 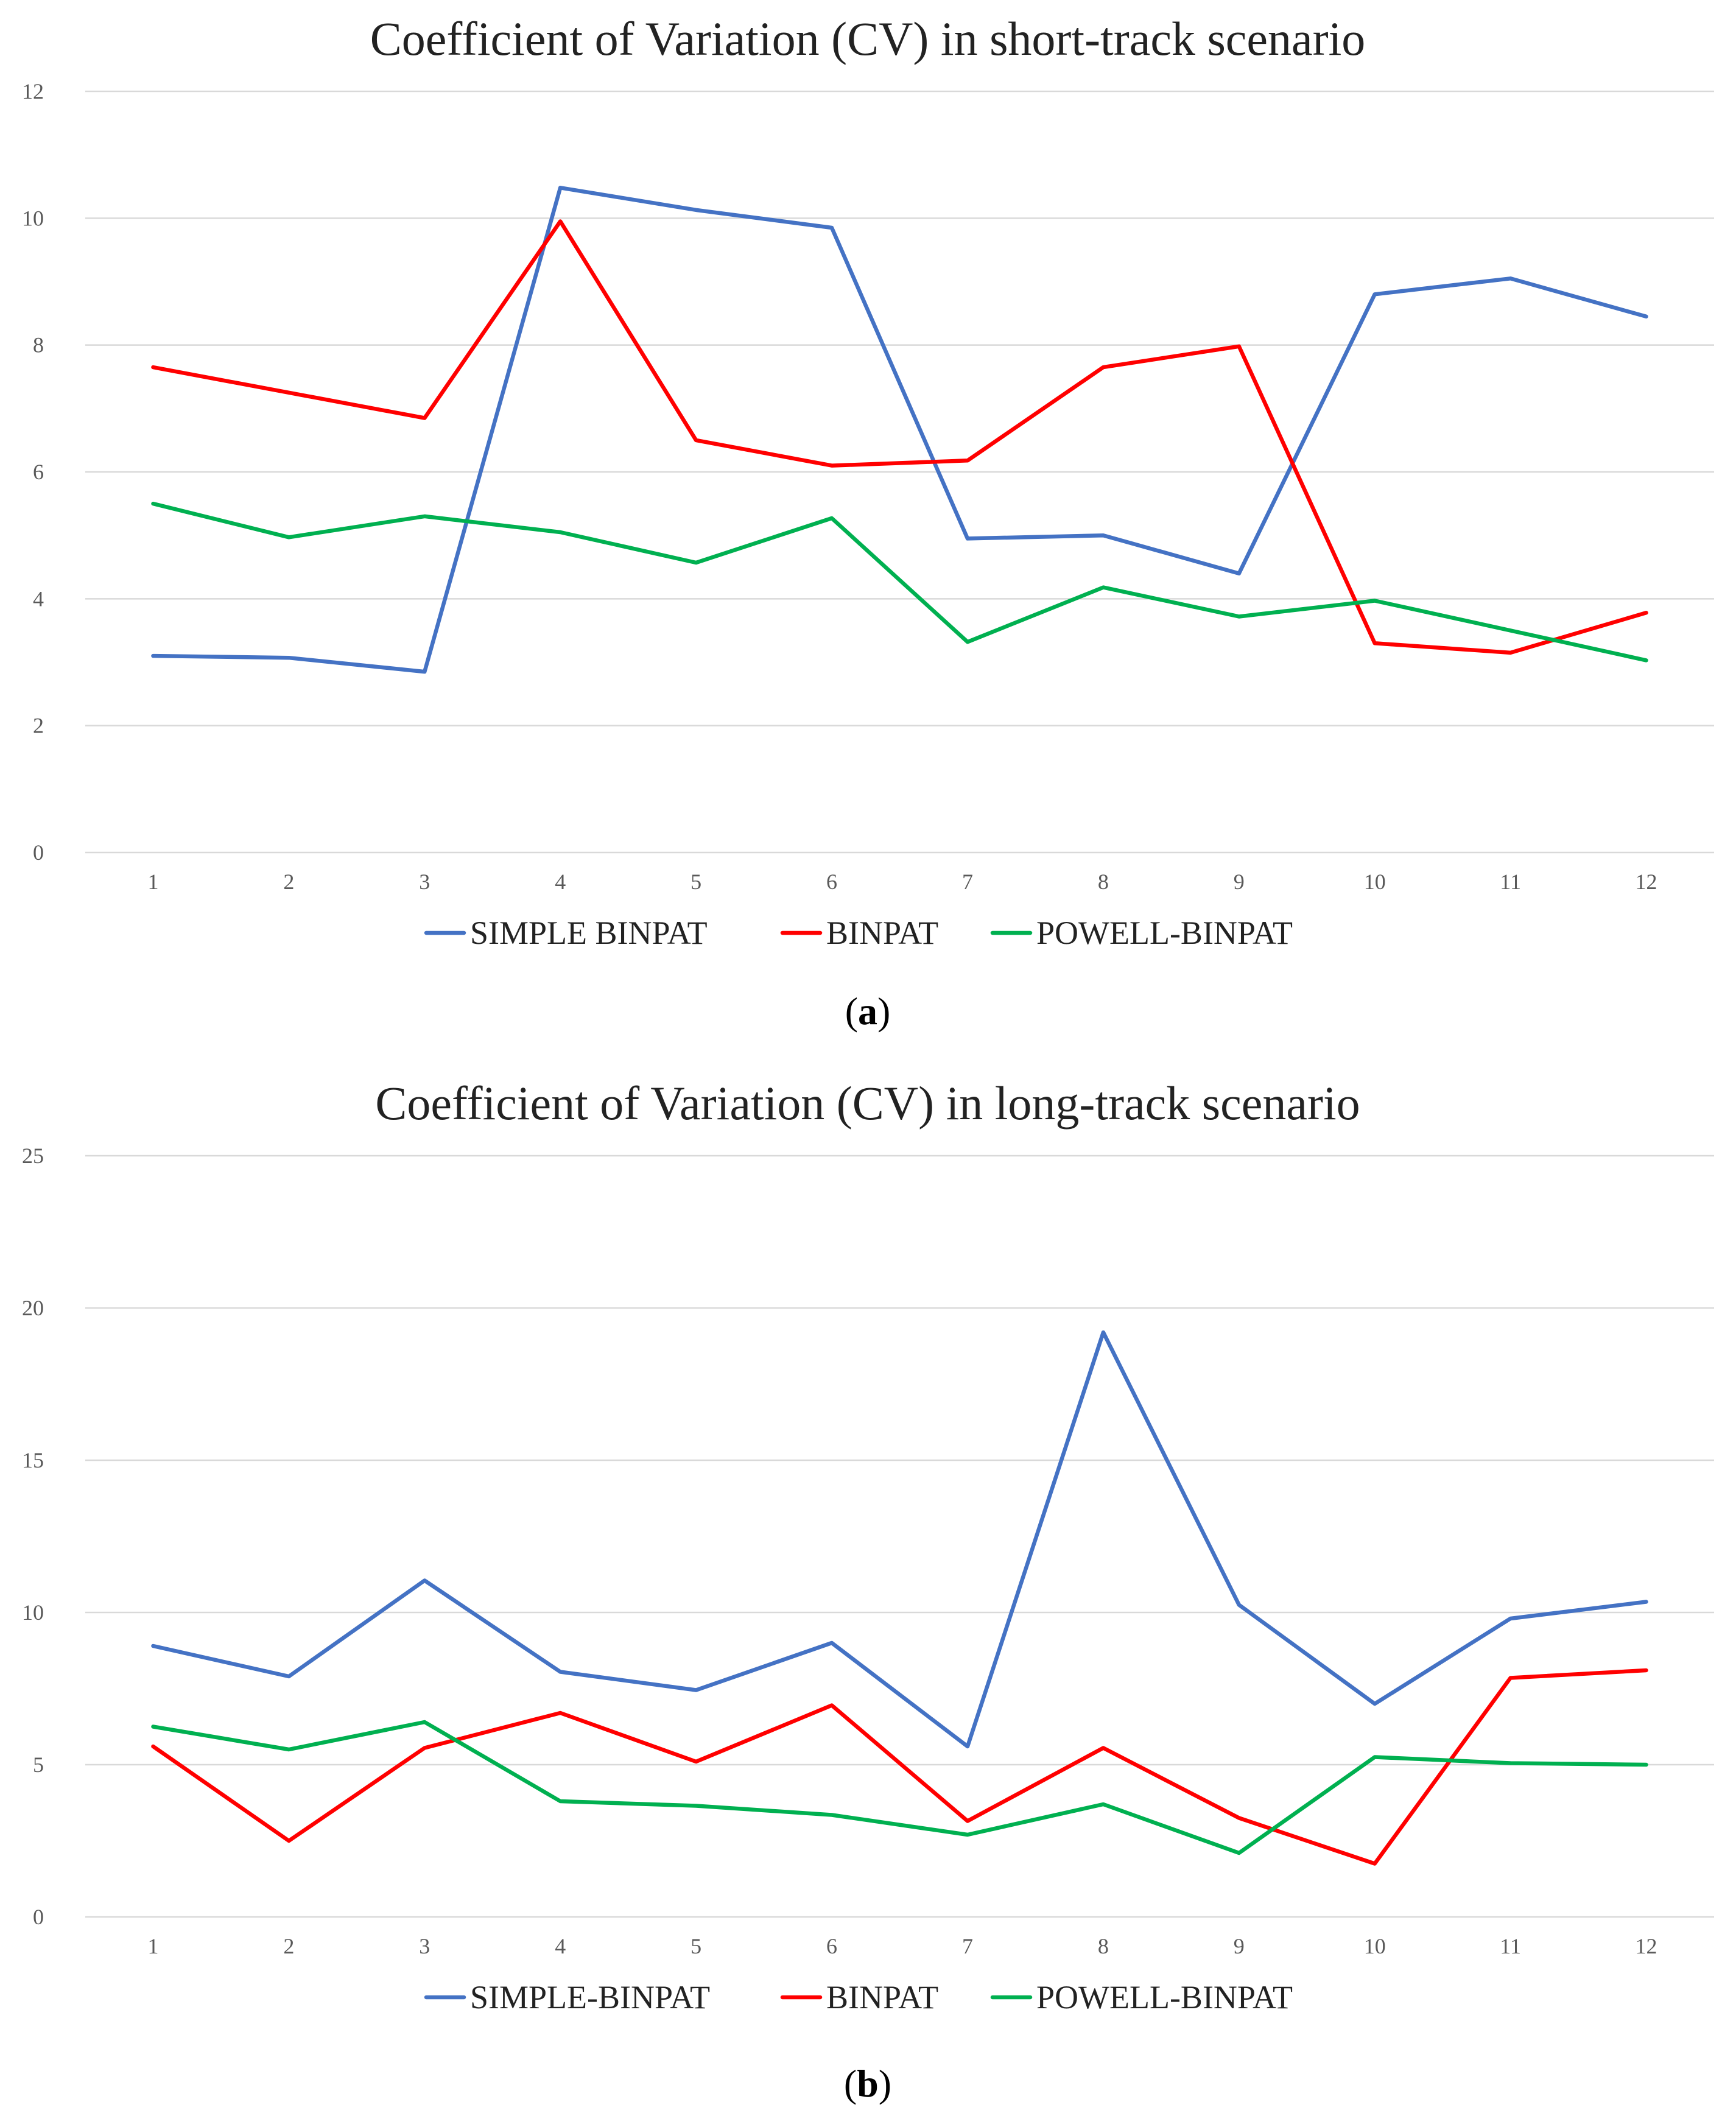 I want to click on chart-a-legend-item-binpat: BINPAT, so click(x=859, y=933).